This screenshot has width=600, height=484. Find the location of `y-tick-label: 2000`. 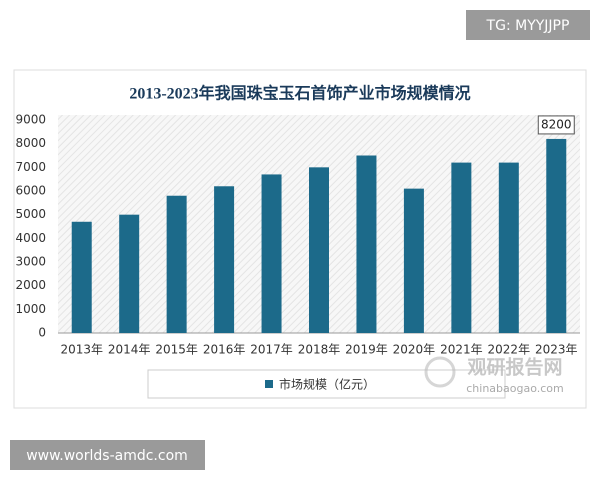

y-tick-label: 2000 is located at coordinates (30, 285).